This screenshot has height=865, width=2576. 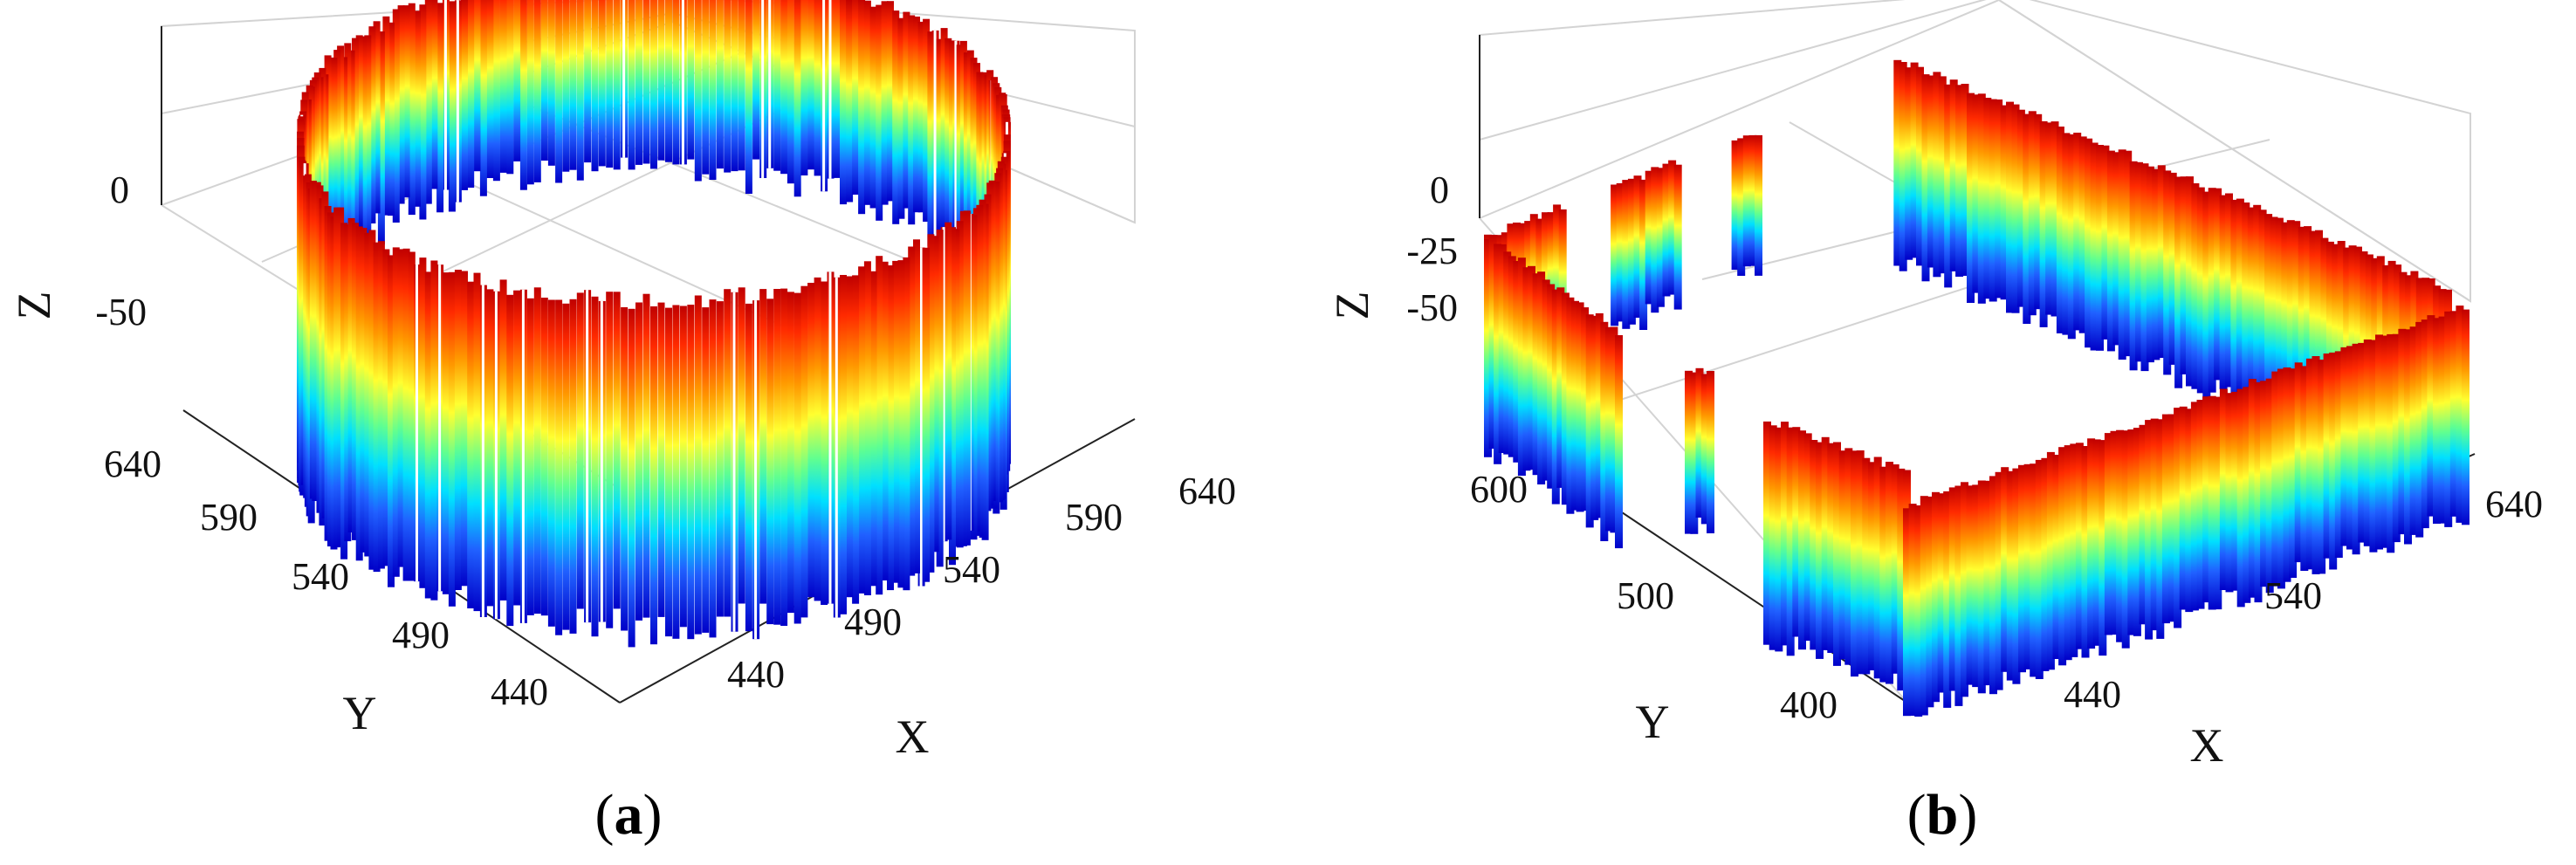 What do you see at coordinates (1439, 189) in the screenshot?
I see `panel-b-z-tick: 0` at bounding box center [1439, 189].